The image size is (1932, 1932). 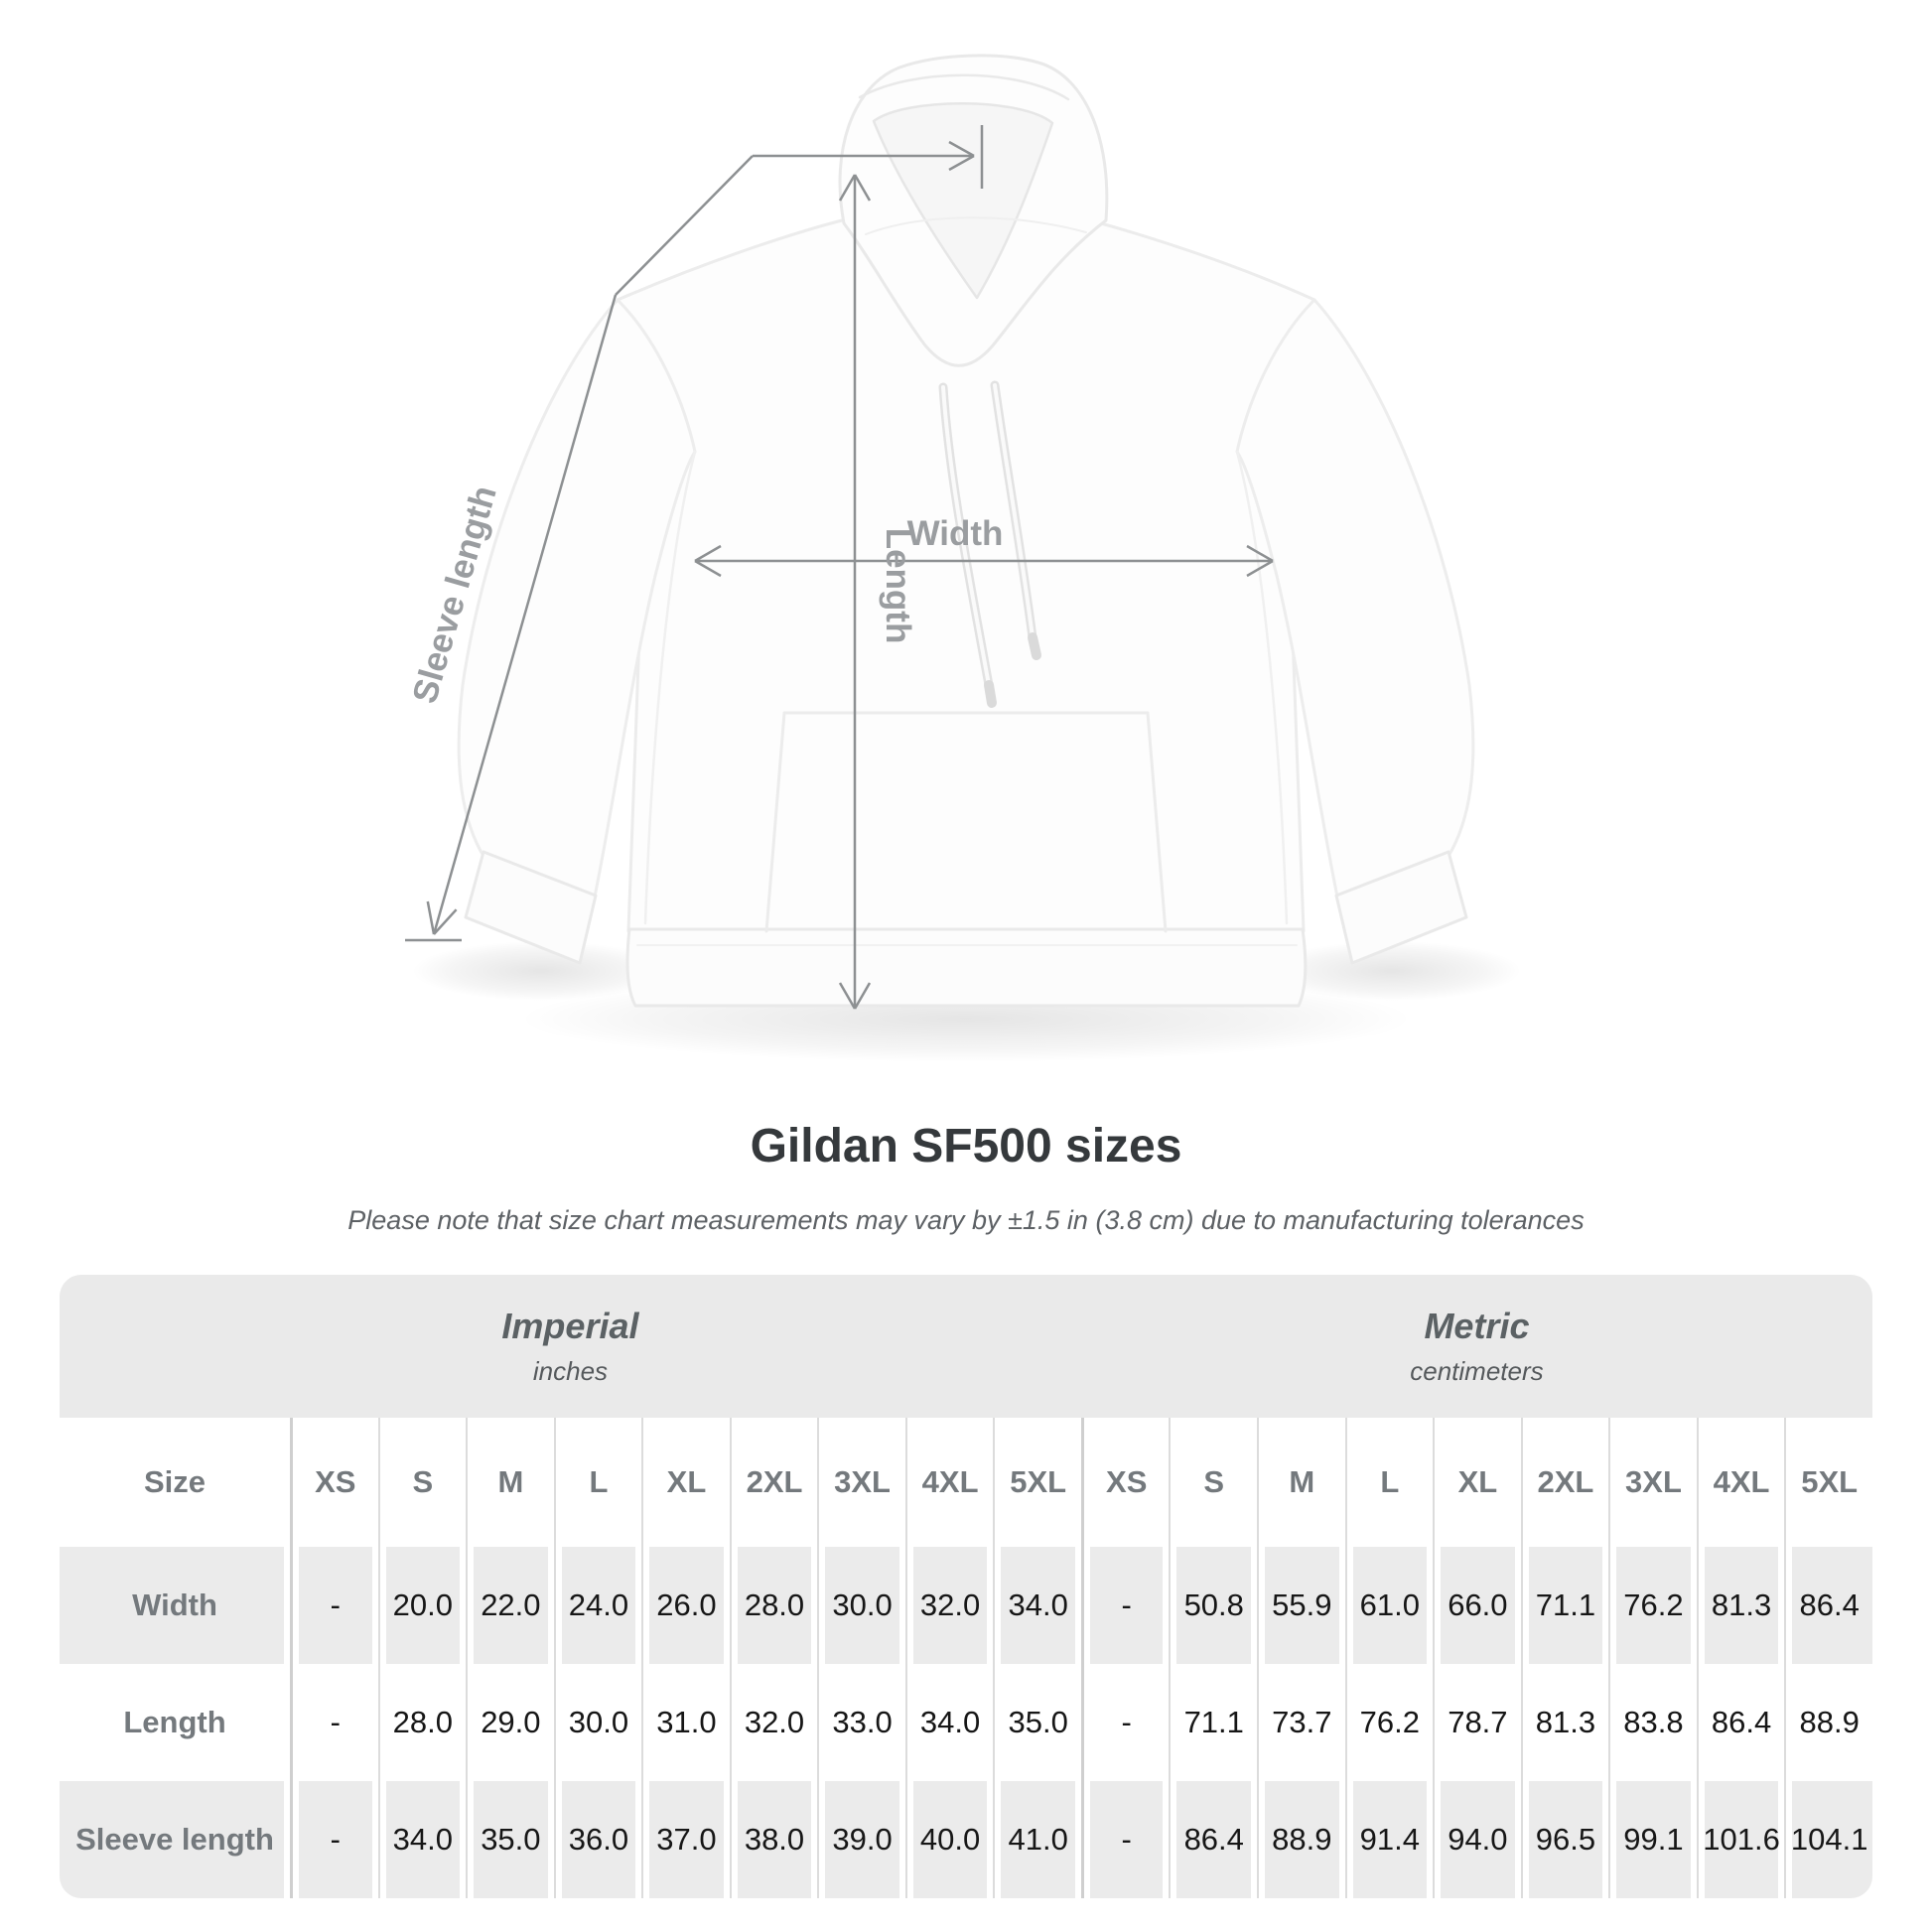 I want to click on size-value-cell: 31.0, so click(x=686, y=1722).